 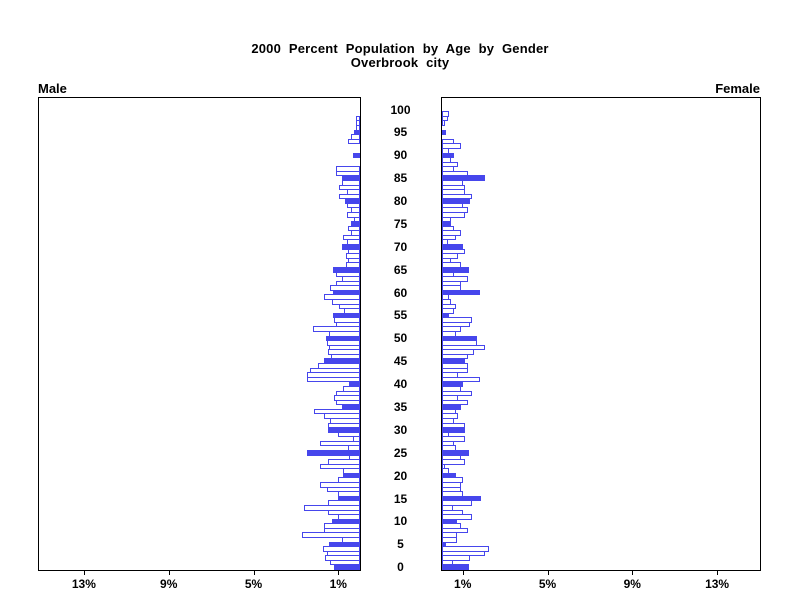 I want to click on age-tick-label-45: 45, so click(x=400, y=361).